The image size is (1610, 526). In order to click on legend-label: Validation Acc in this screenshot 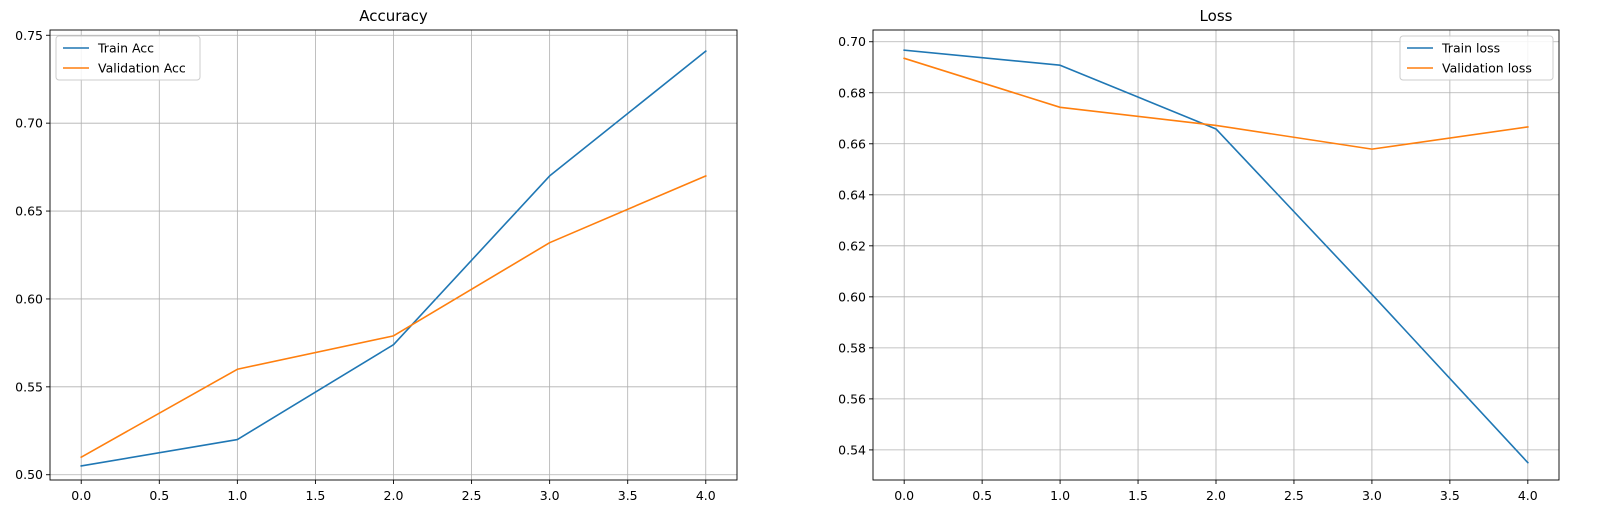, I will do `click(142, 68)`.